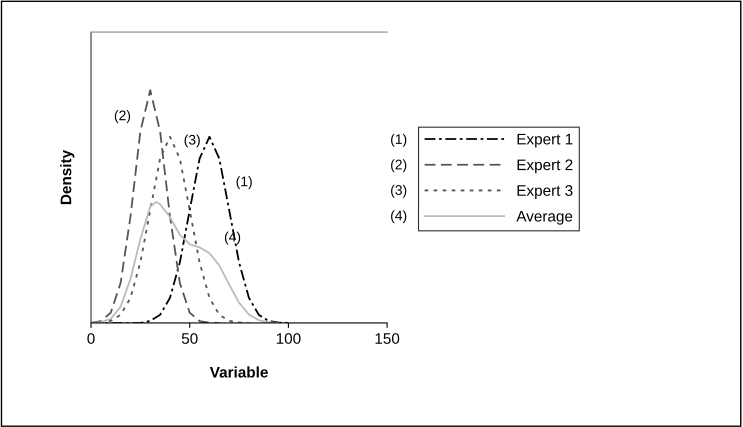 This screenshot has width=743, height=427. Describe the element at coordinates (545, 192) in the screenshot. I see `text: Expert 3` at that location.